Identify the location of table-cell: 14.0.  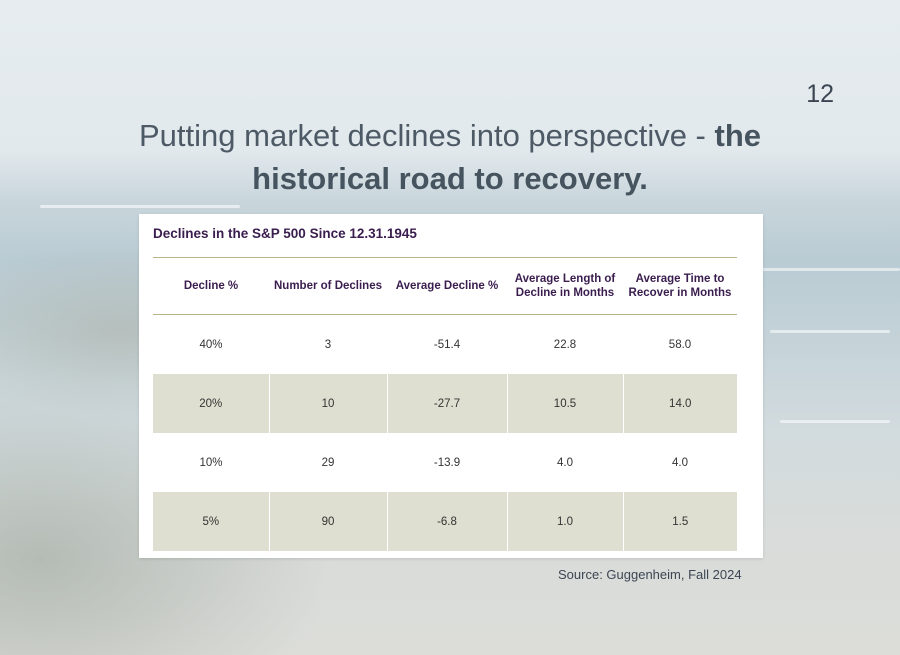
(679, 403).